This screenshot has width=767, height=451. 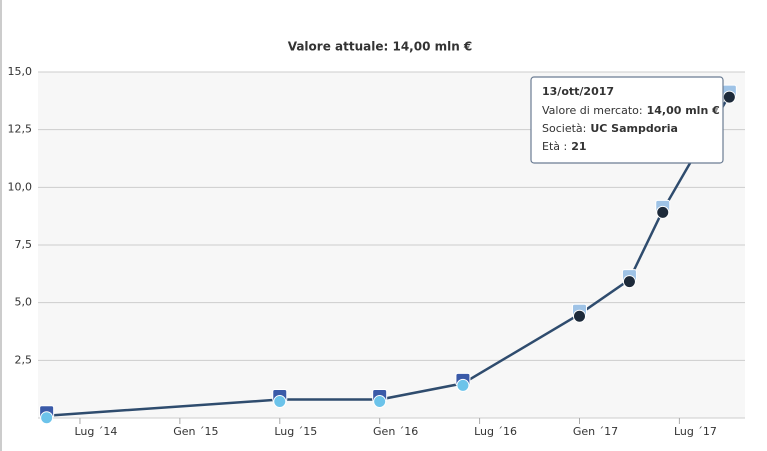 I want to click on x-tick-label: Lug ´15, so click(x=295, y=431).